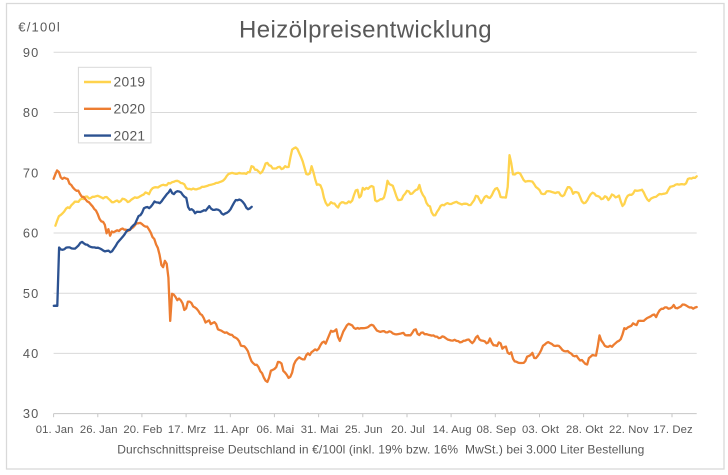 Image resolution: width=728 pixels, height=475 pixels. Describe the element at coordinates (31, 233) in the screenshot. I see `svg-text: 60` at that location.